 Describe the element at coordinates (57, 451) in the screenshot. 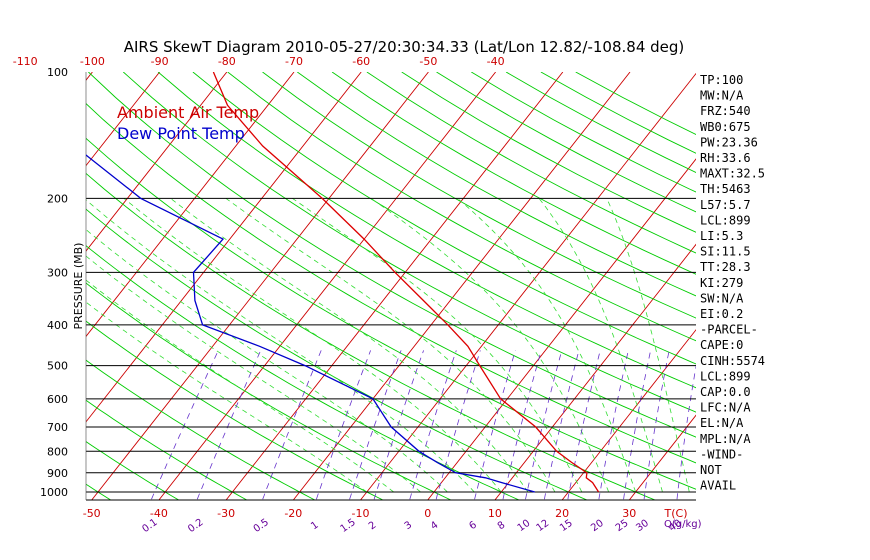

I see `y-tick-label: 800` at that location.